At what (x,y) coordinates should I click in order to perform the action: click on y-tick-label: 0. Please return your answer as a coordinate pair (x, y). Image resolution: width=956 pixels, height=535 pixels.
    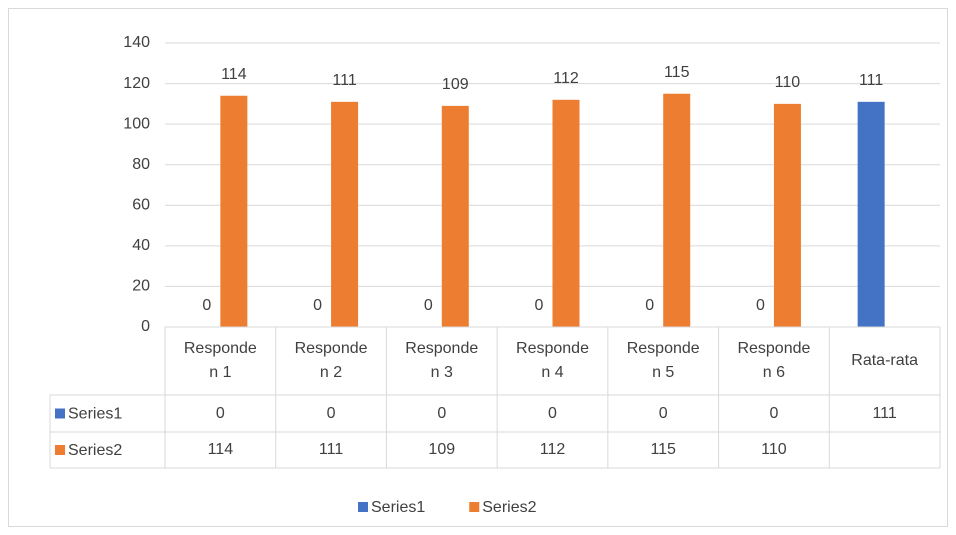
    Looking at the image, I should click on (145, 326).